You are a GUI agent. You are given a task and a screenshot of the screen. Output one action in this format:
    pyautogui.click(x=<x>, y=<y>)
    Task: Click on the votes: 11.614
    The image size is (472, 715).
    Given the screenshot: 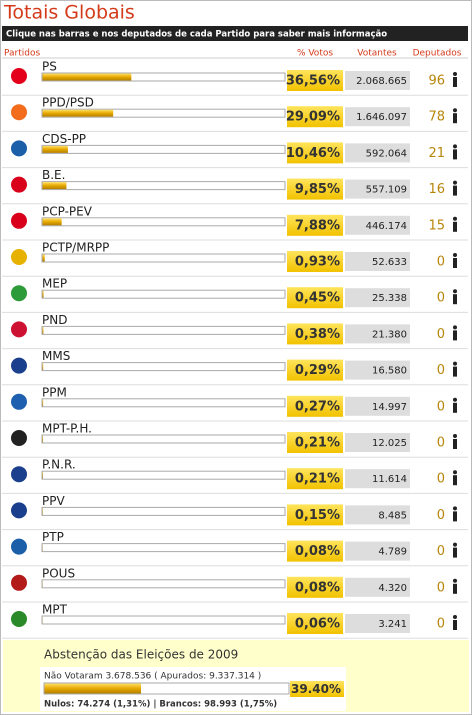 What is the action you would take?
    pyautogui.click(x=389, y=479)
    